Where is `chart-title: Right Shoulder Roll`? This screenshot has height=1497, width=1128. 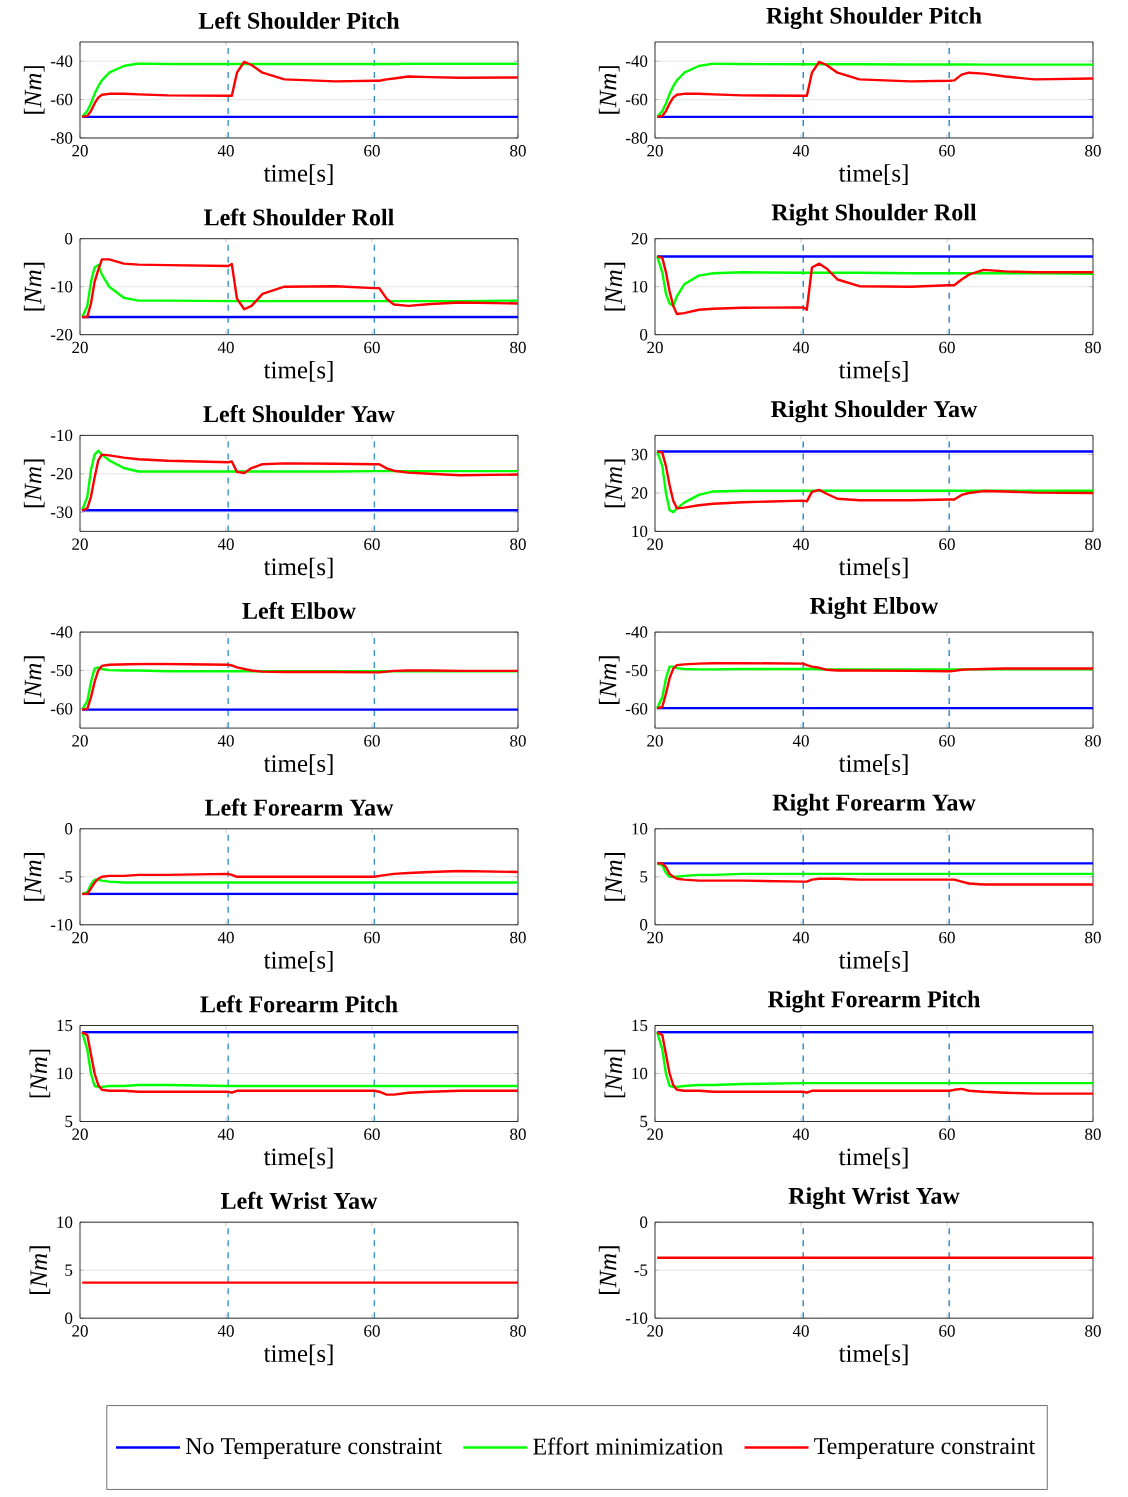
chart-title: Right Shoulder Roll is located at coordinates (874, 214).